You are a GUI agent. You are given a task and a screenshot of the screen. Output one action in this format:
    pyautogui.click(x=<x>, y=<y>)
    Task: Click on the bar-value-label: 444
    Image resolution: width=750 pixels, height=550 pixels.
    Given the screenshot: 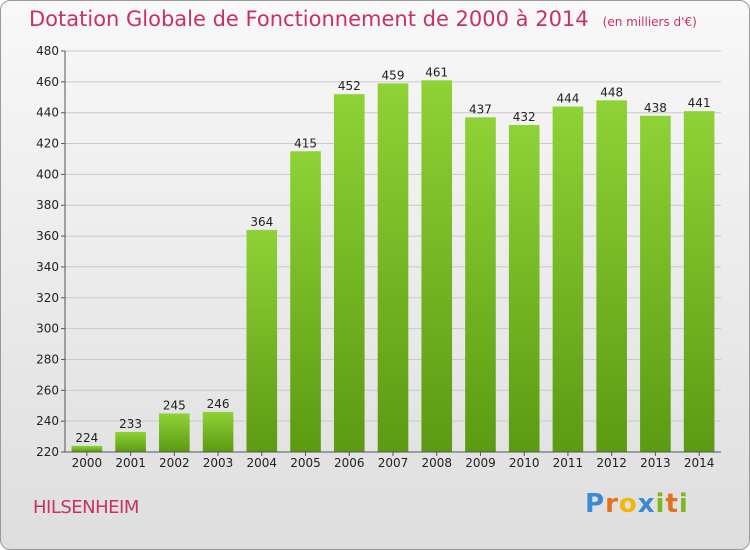 What is the action you would take?
    pyautogui.click(x=567, y=99)
    